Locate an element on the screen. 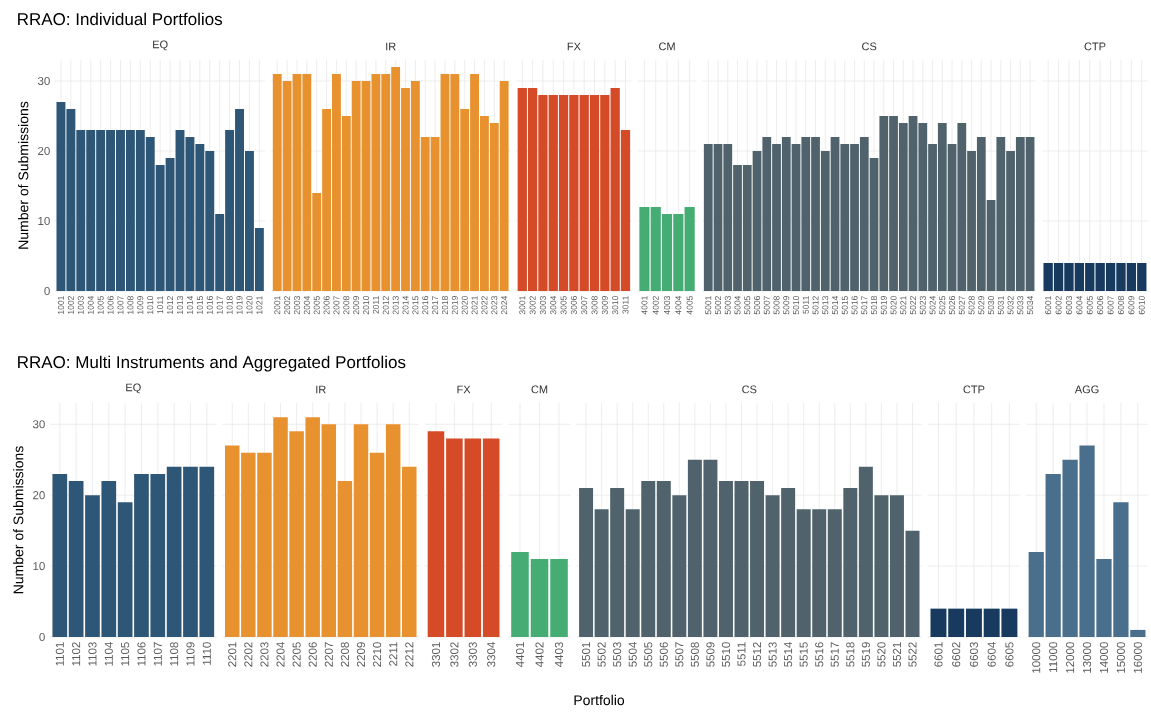  x-tick-label: 5013 is located at coordinates (825, 305).